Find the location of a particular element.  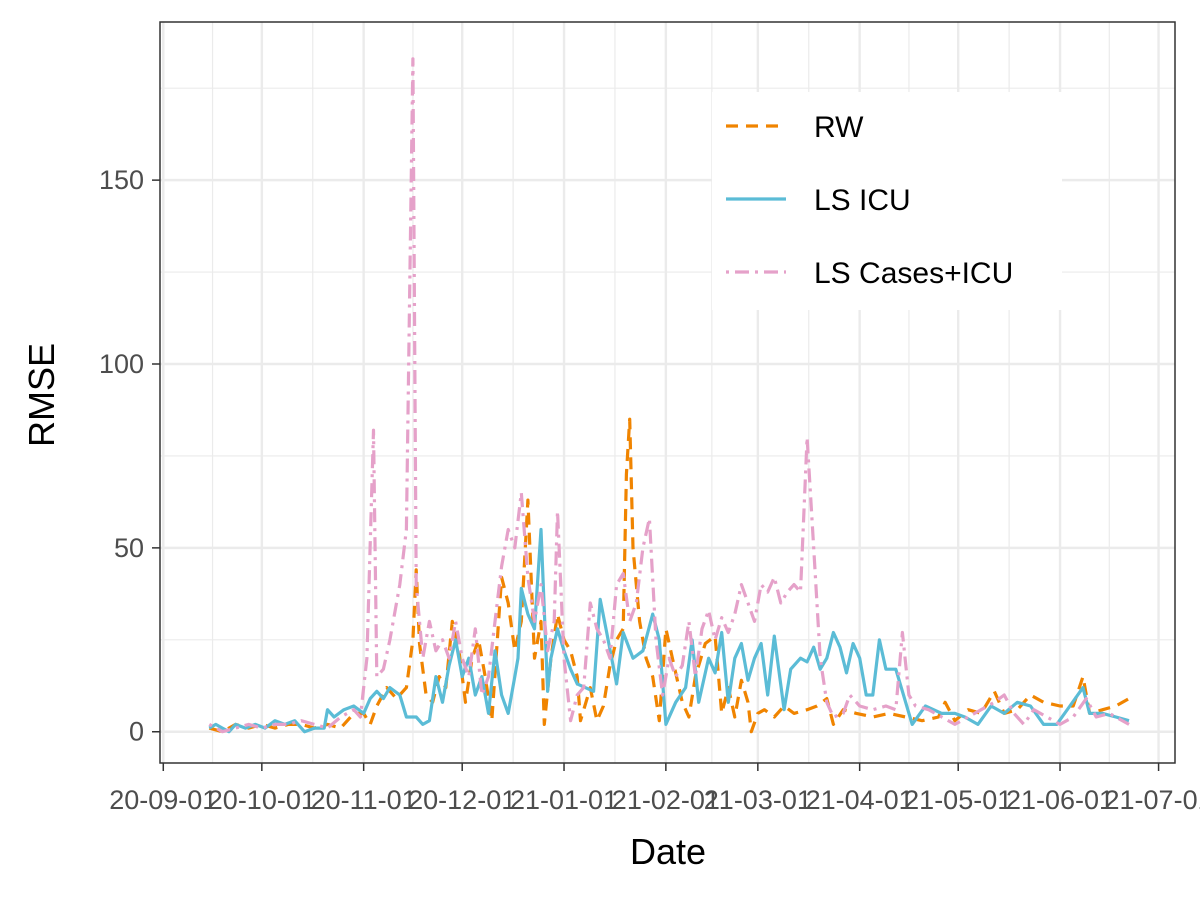

x-tick-label: 21-01-01 is located at coordinates (564, 800).